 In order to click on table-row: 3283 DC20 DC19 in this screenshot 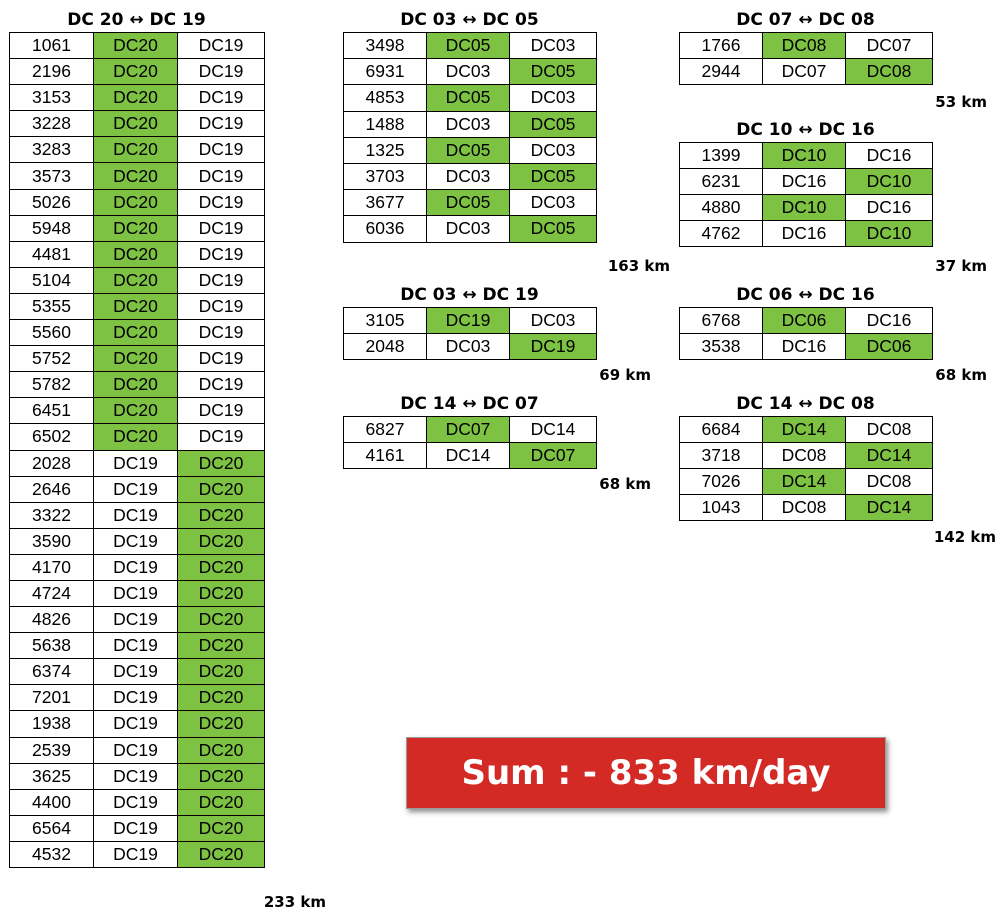, I will do `click(137, 150)`.